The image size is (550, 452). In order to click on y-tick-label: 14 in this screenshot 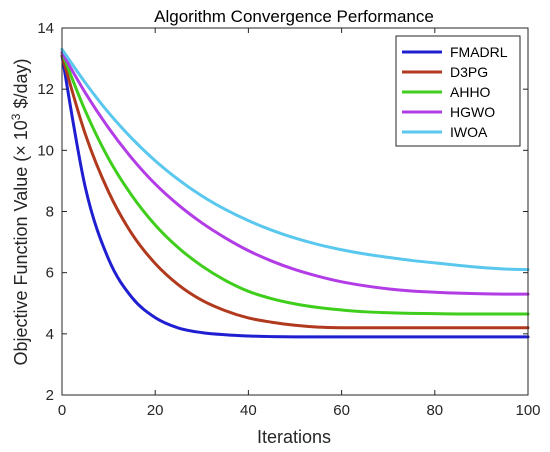, I will do `click(45, 28)`.